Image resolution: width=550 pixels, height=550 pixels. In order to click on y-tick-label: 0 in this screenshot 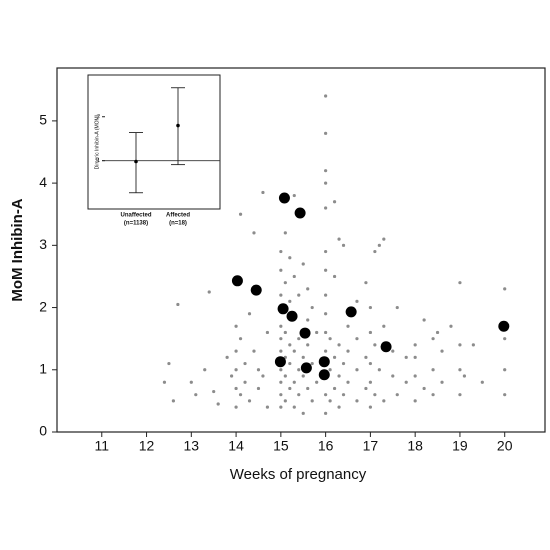, I will do `click(43, 431)`.